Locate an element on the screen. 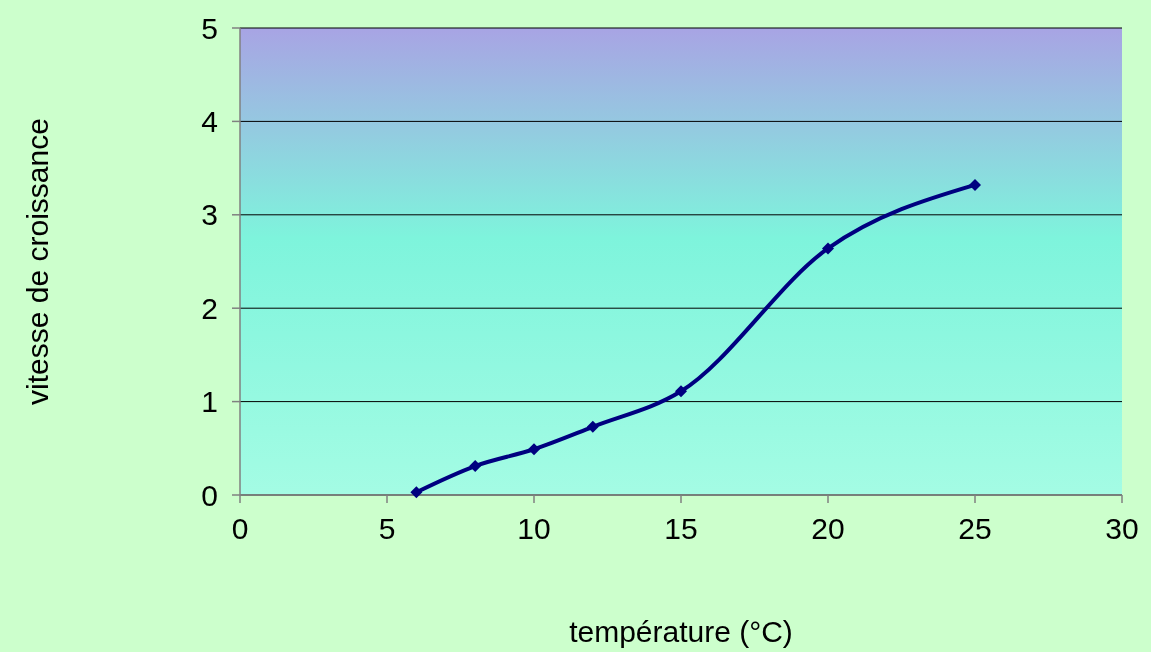  x-tick-label: 5 is located at coordinates (387, 528).